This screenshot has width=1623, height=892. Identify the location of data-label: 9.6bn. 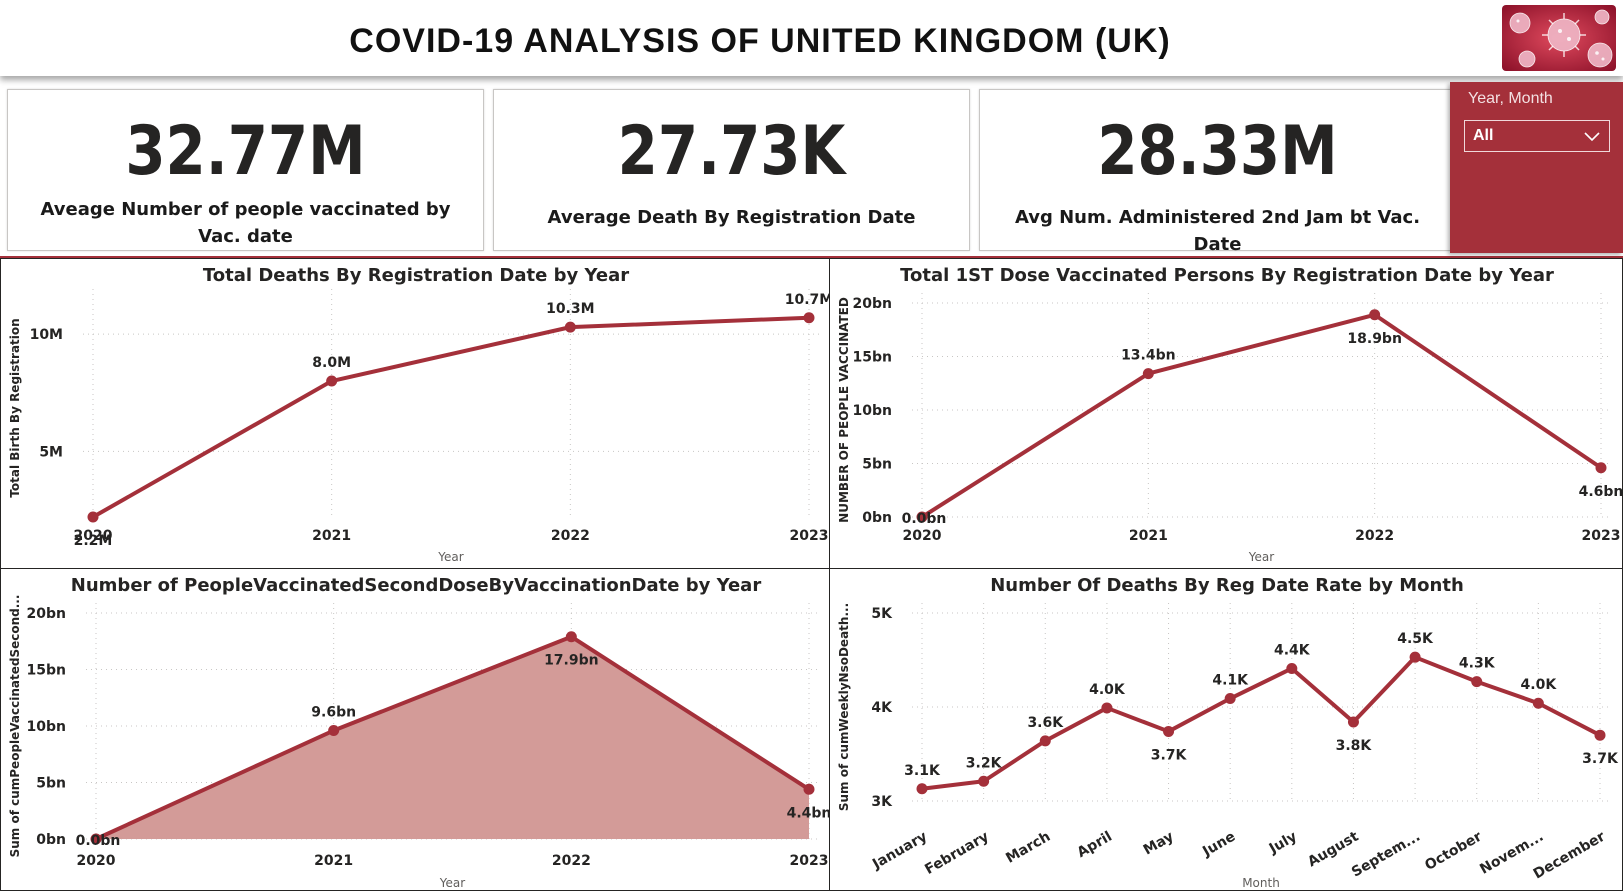
(333, 713).